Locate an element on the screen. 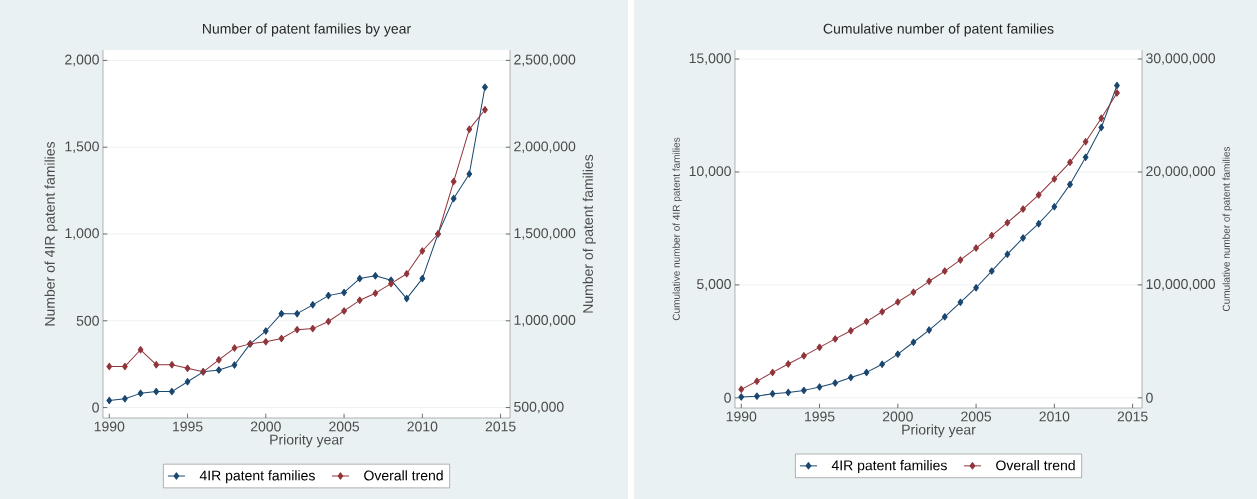  y-tick-label: 500 is located at coordinates (87, 320).